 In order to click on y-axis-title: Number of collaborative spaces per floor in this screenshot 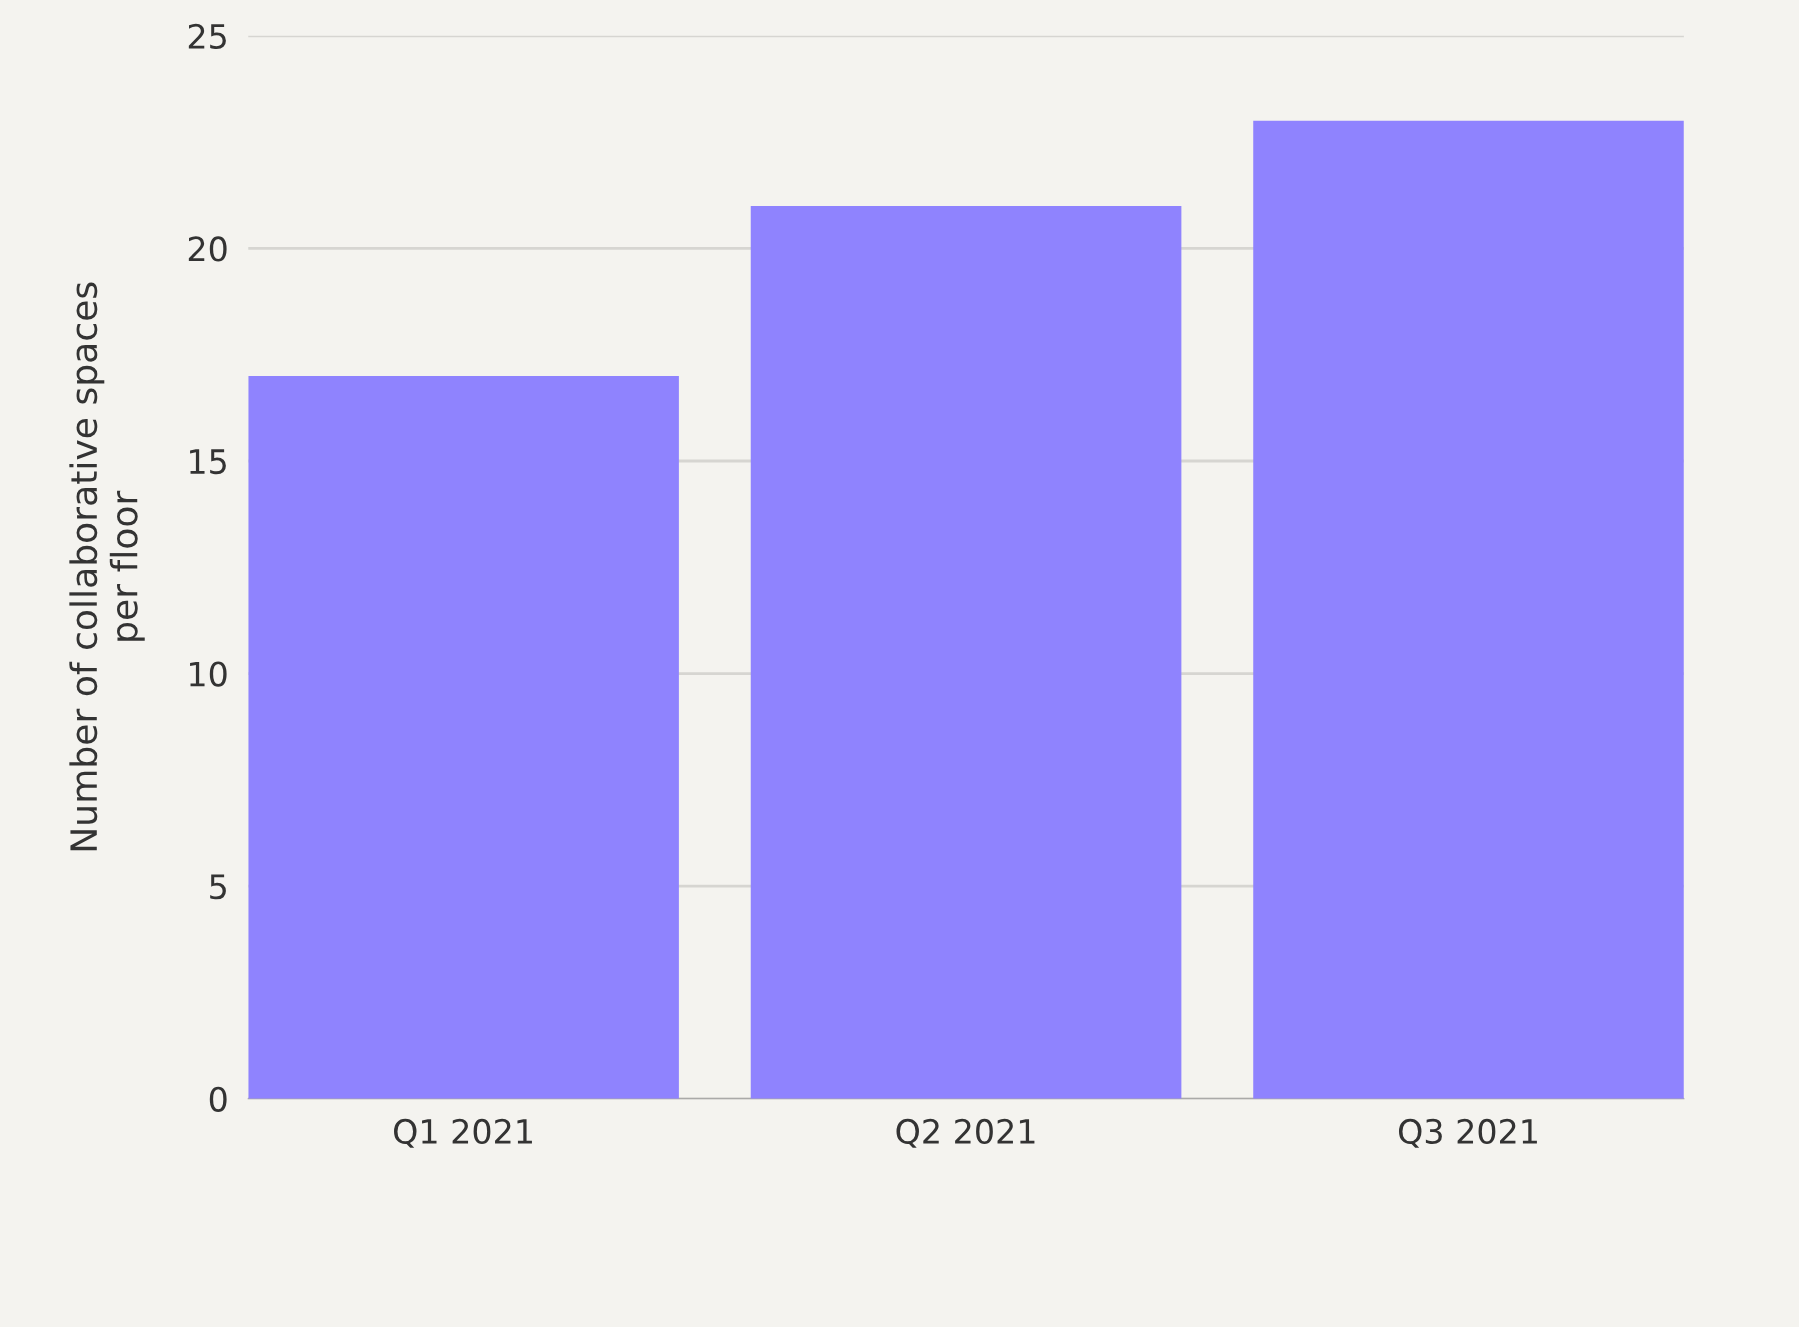, I will do `click(107, 566)`.